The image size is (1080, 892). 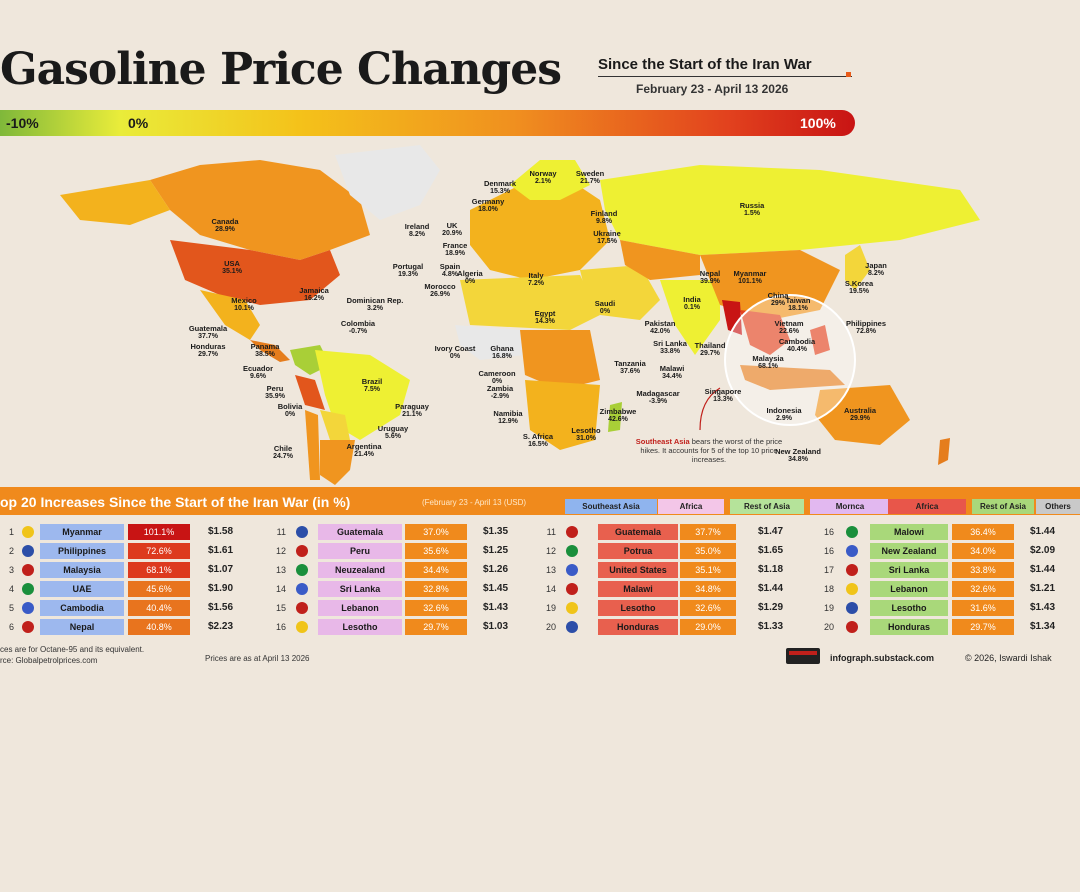 What do you see at coordinates (771, 569) in the screenshot?
I see `price-usd: $1.18` at bounding box center [771, 569].